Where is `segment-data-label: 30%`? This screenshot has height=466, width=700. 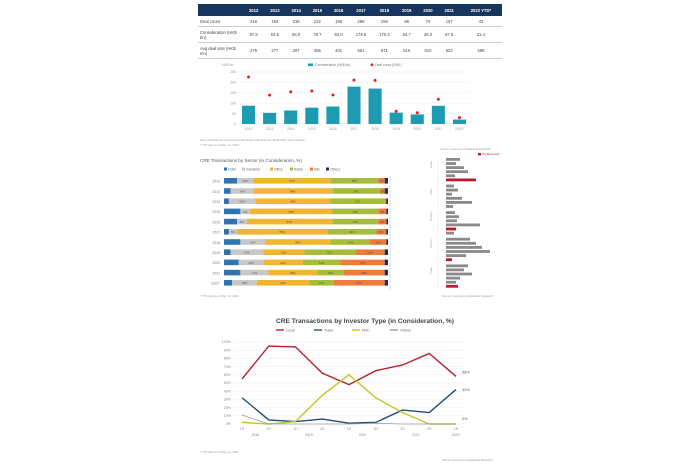 segment-data-label: 30% is located at coordinates (352, 232).